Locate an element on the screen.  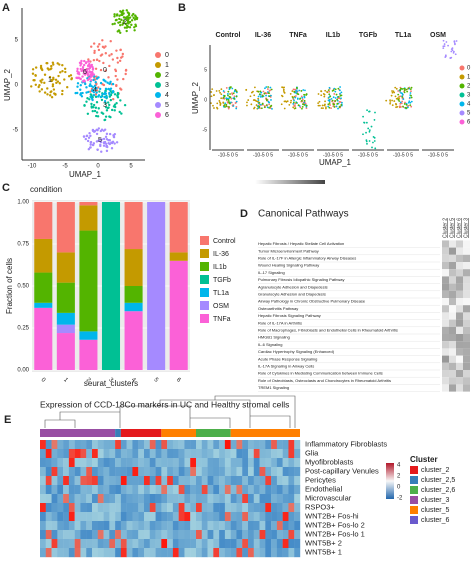
dendrogram is located at coordinates (170, 411).